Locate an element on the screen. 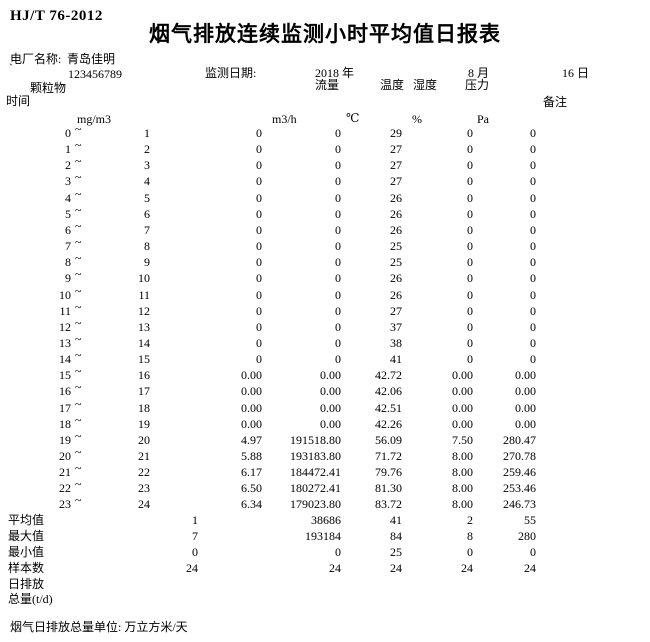 The height and width of the screenshot is (642, 650). hour-start: 23 is located at coordinates (65, 504).